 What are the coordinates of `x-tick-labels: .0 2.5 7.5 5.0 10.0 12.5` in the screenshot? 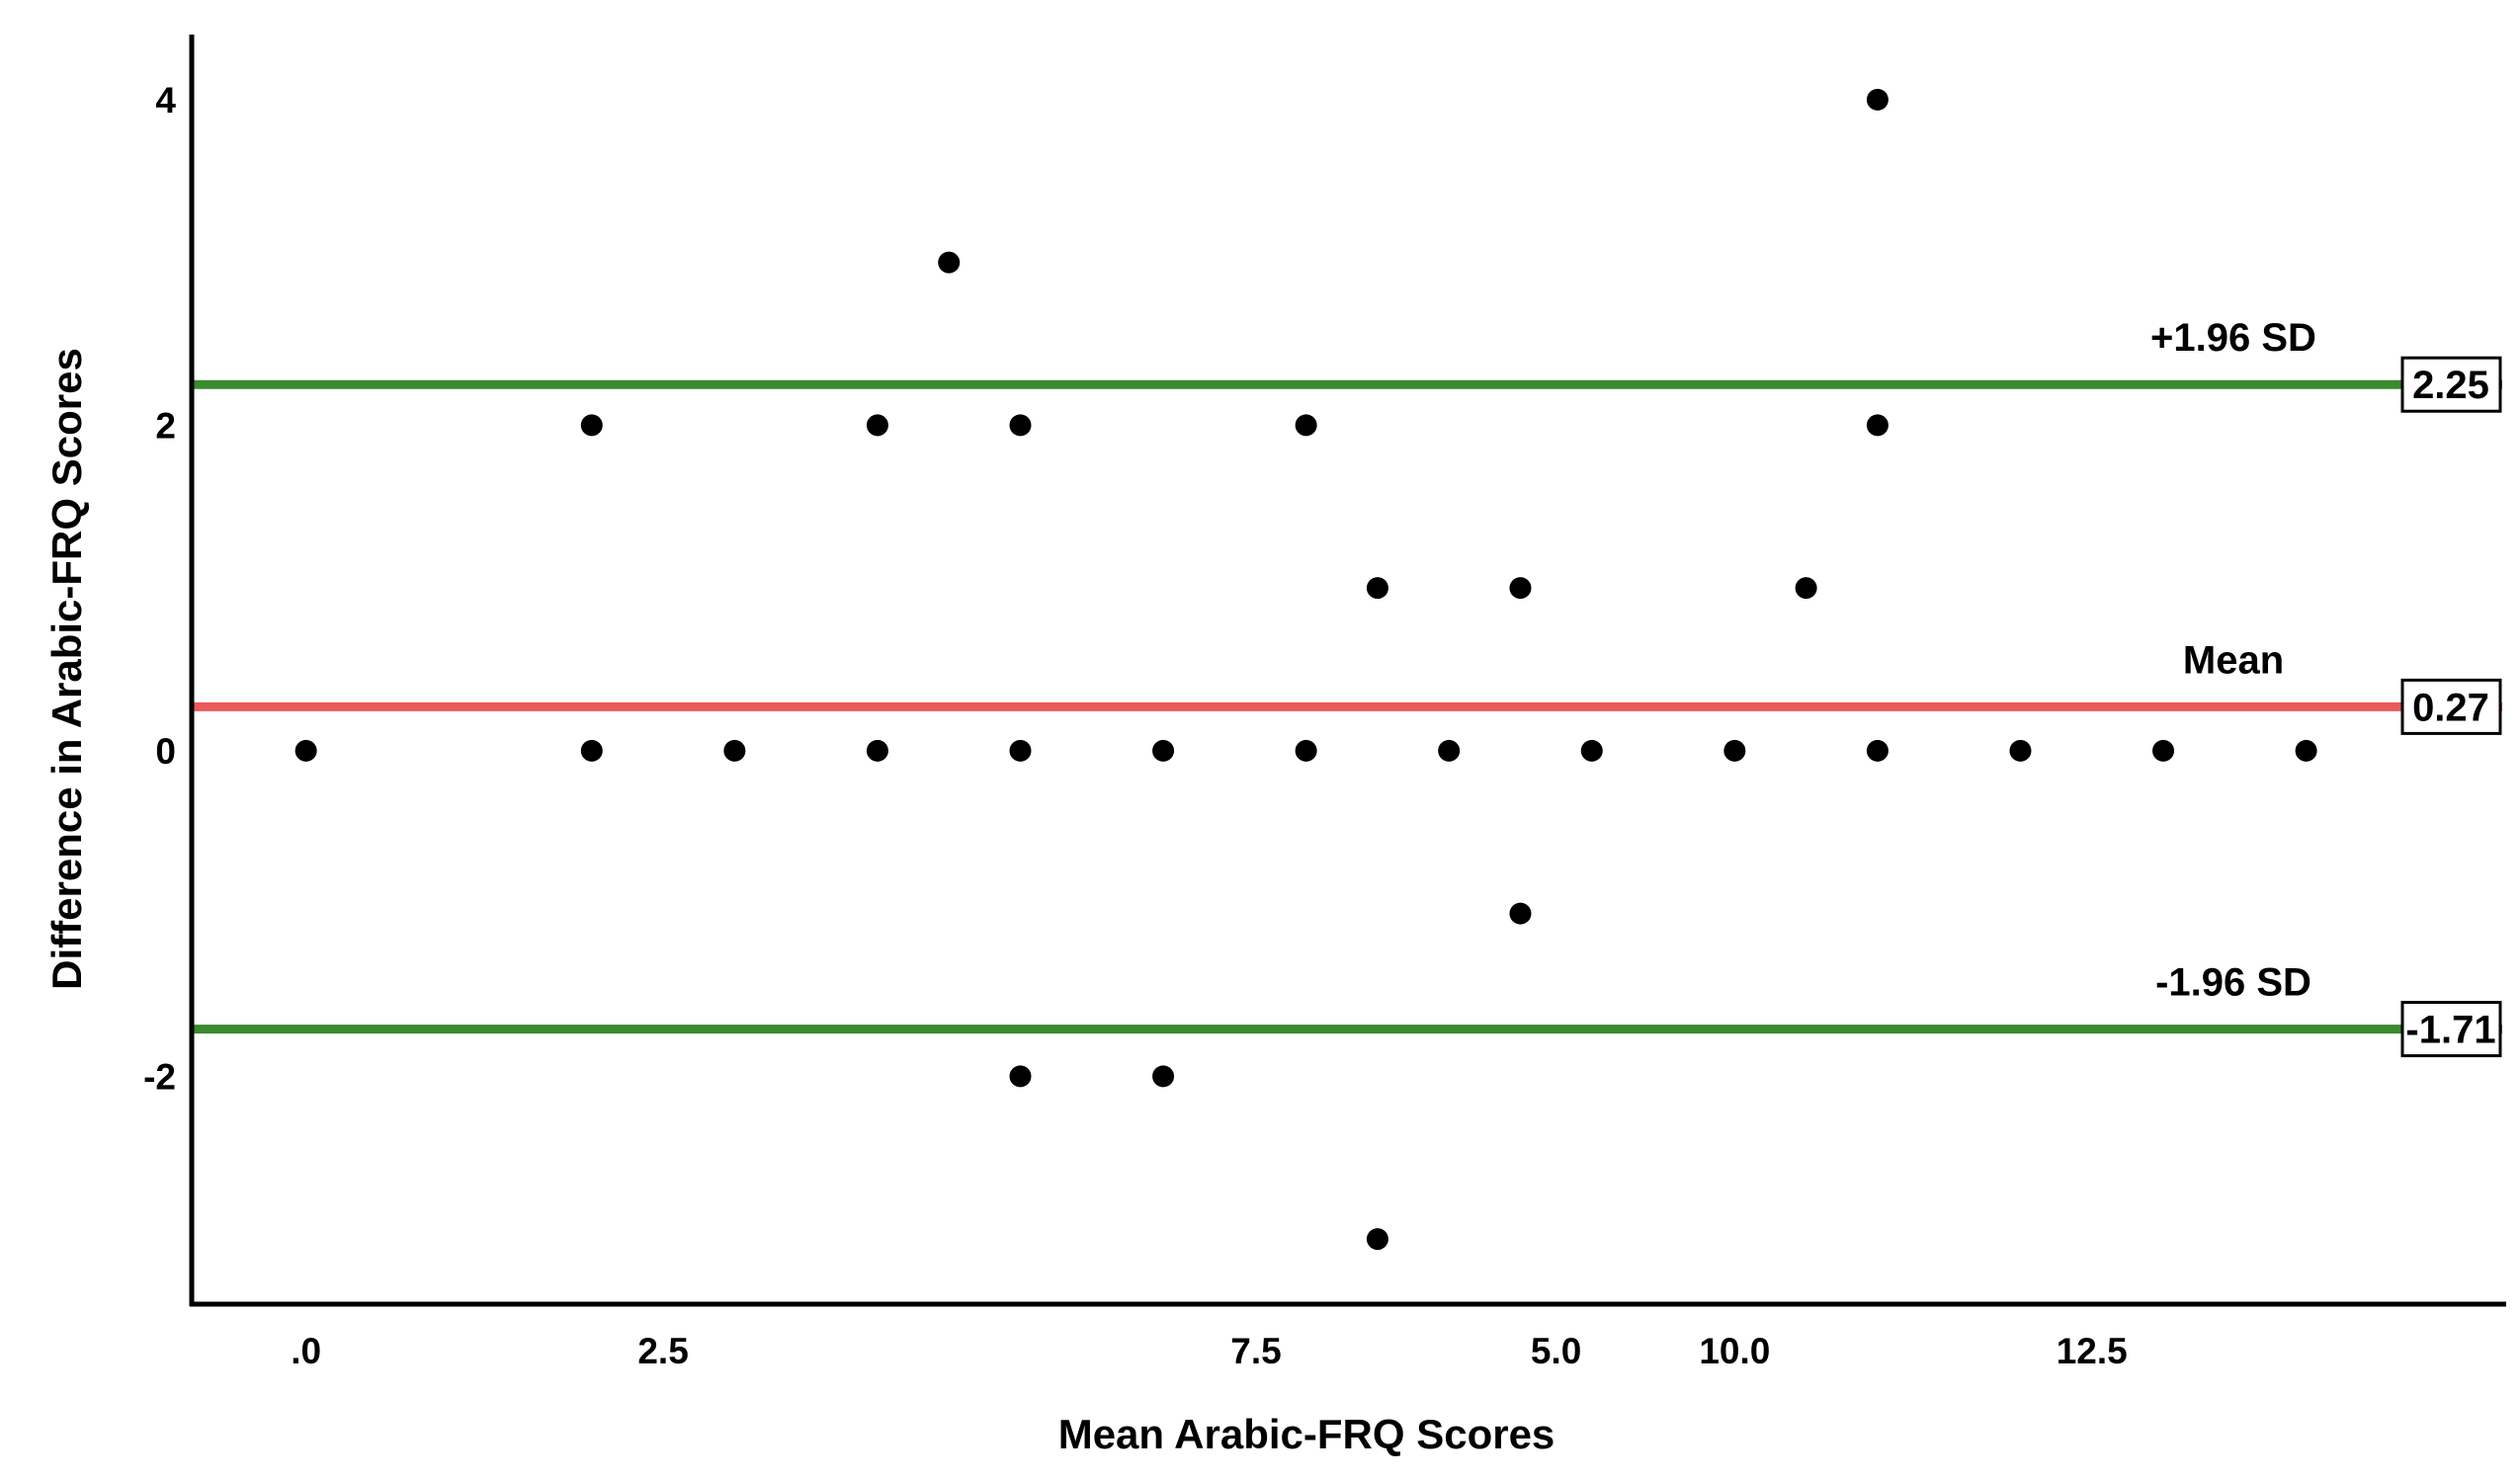 It's located at (1209, 1351).